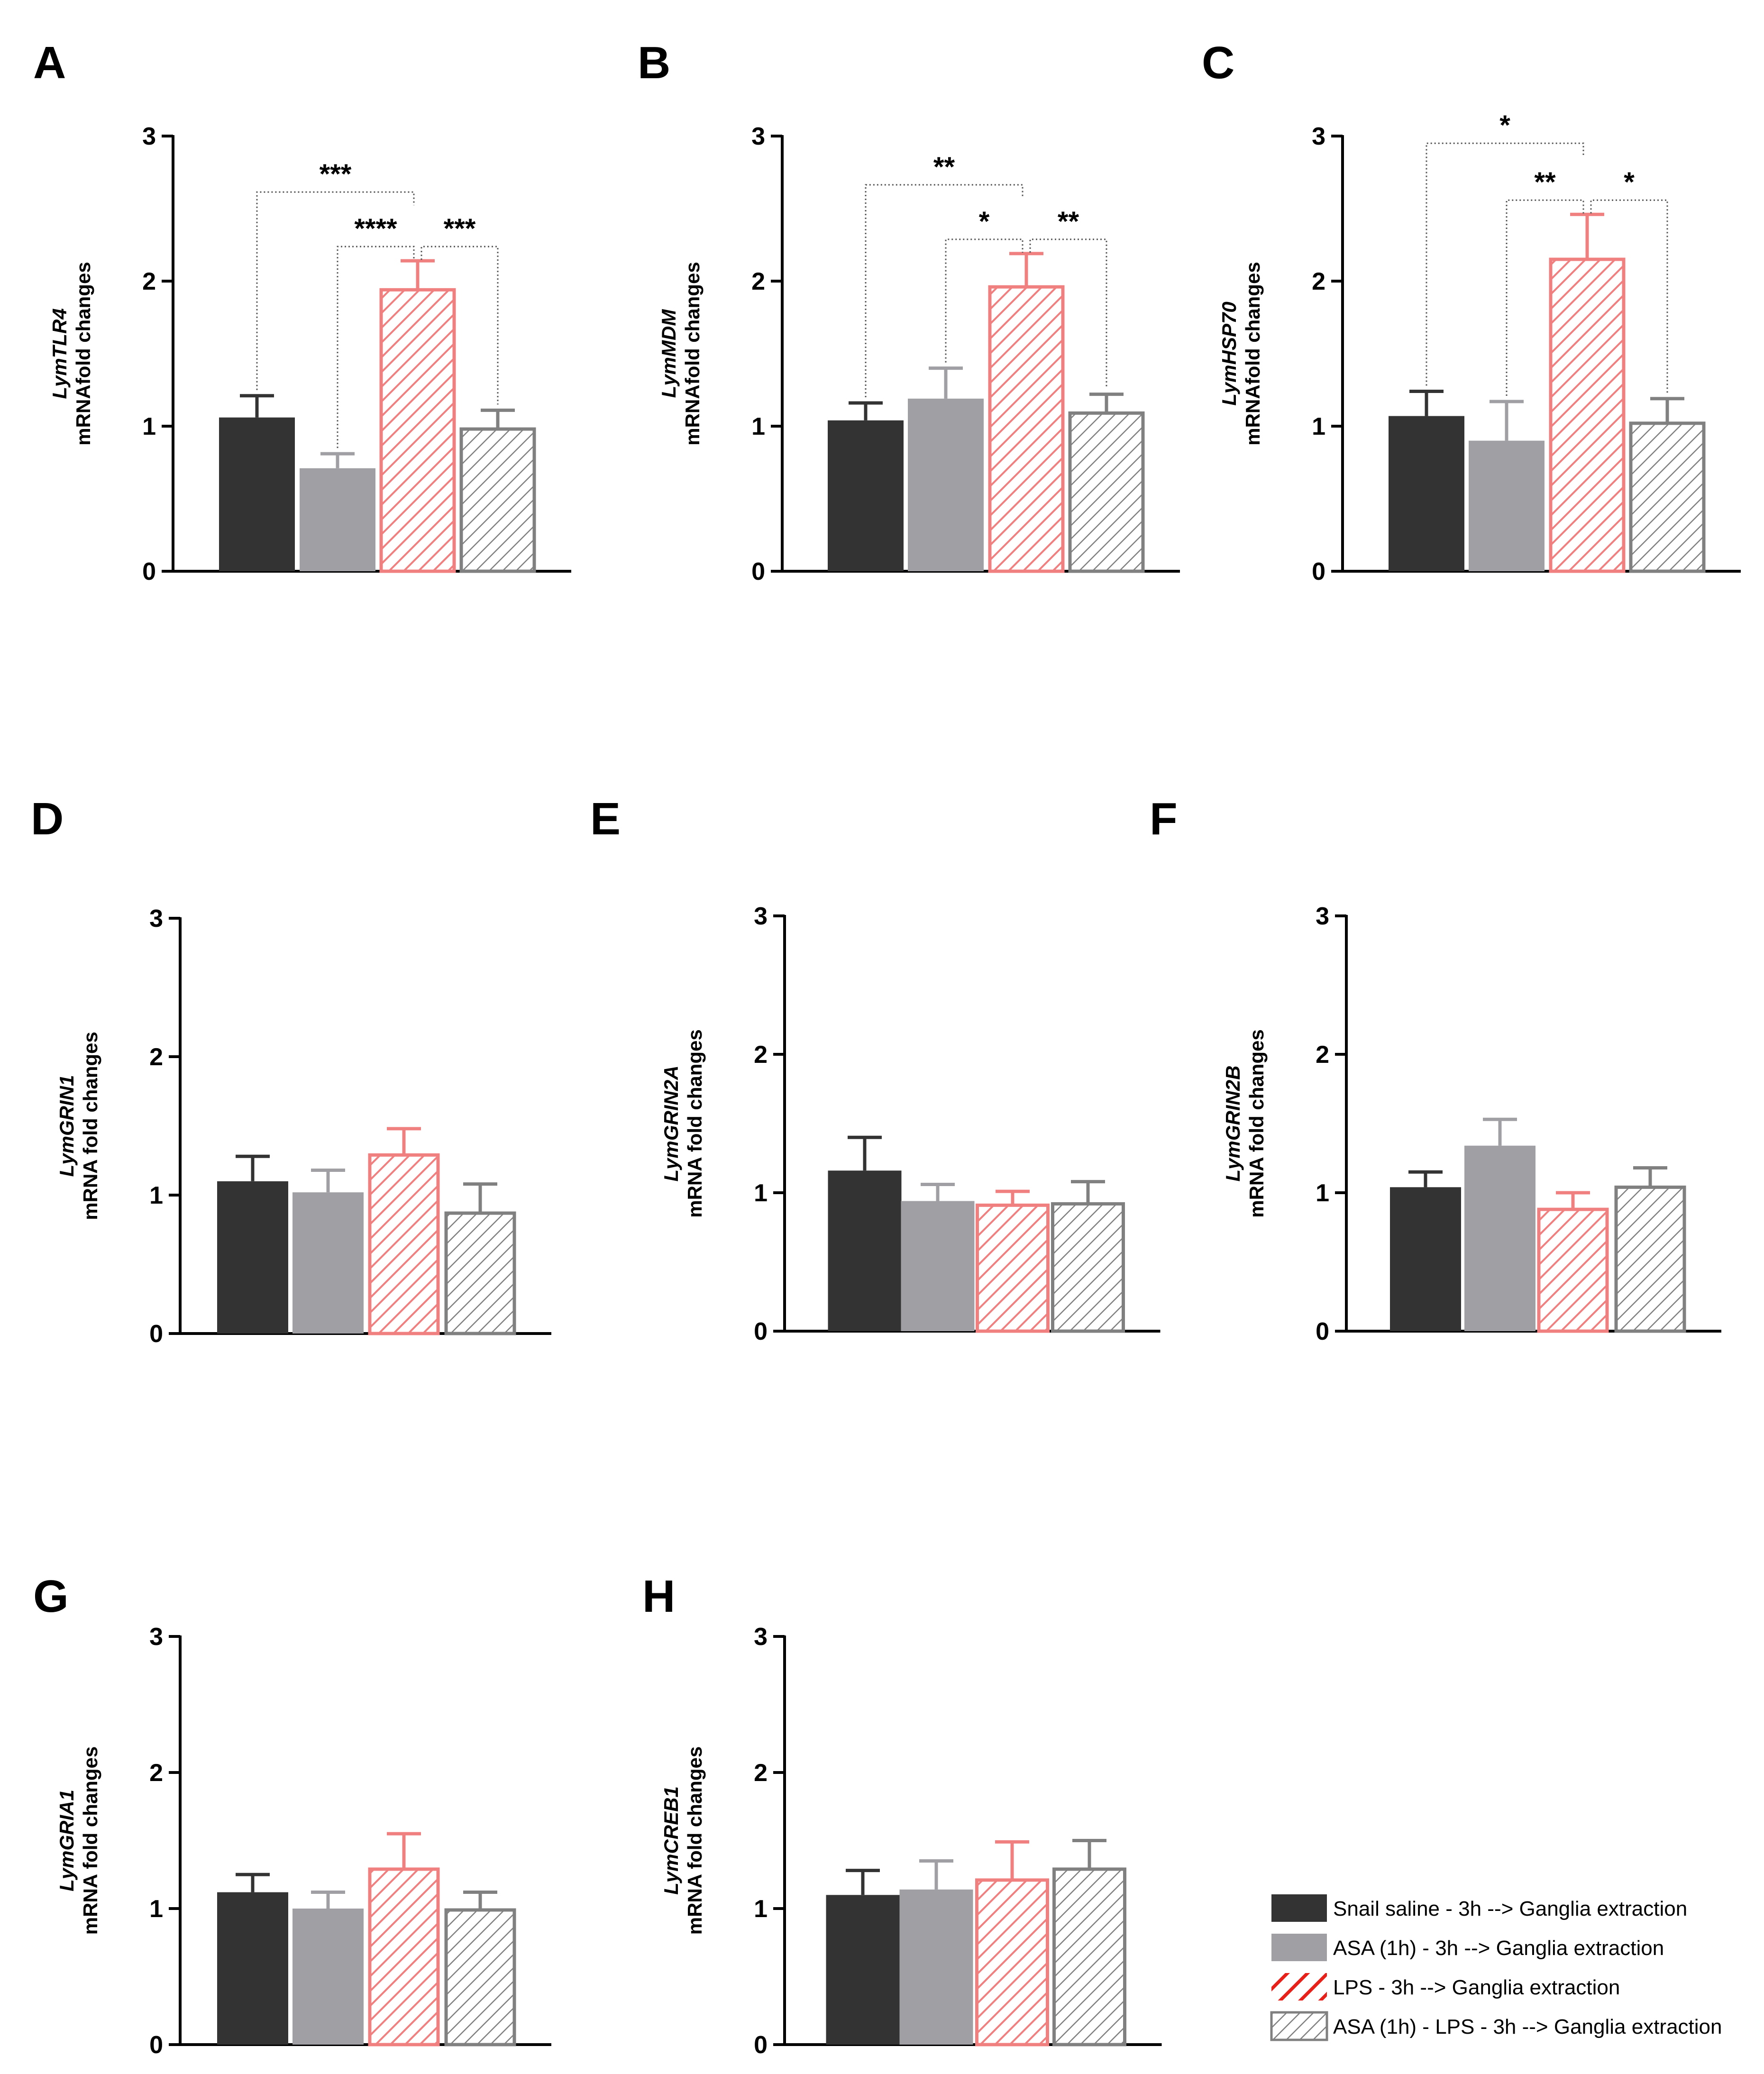 This screenshot has width=1764, height=2074. I want to click on y-axis-label: LymGRIN2AmRNA fold changes, so click(683, 1123).